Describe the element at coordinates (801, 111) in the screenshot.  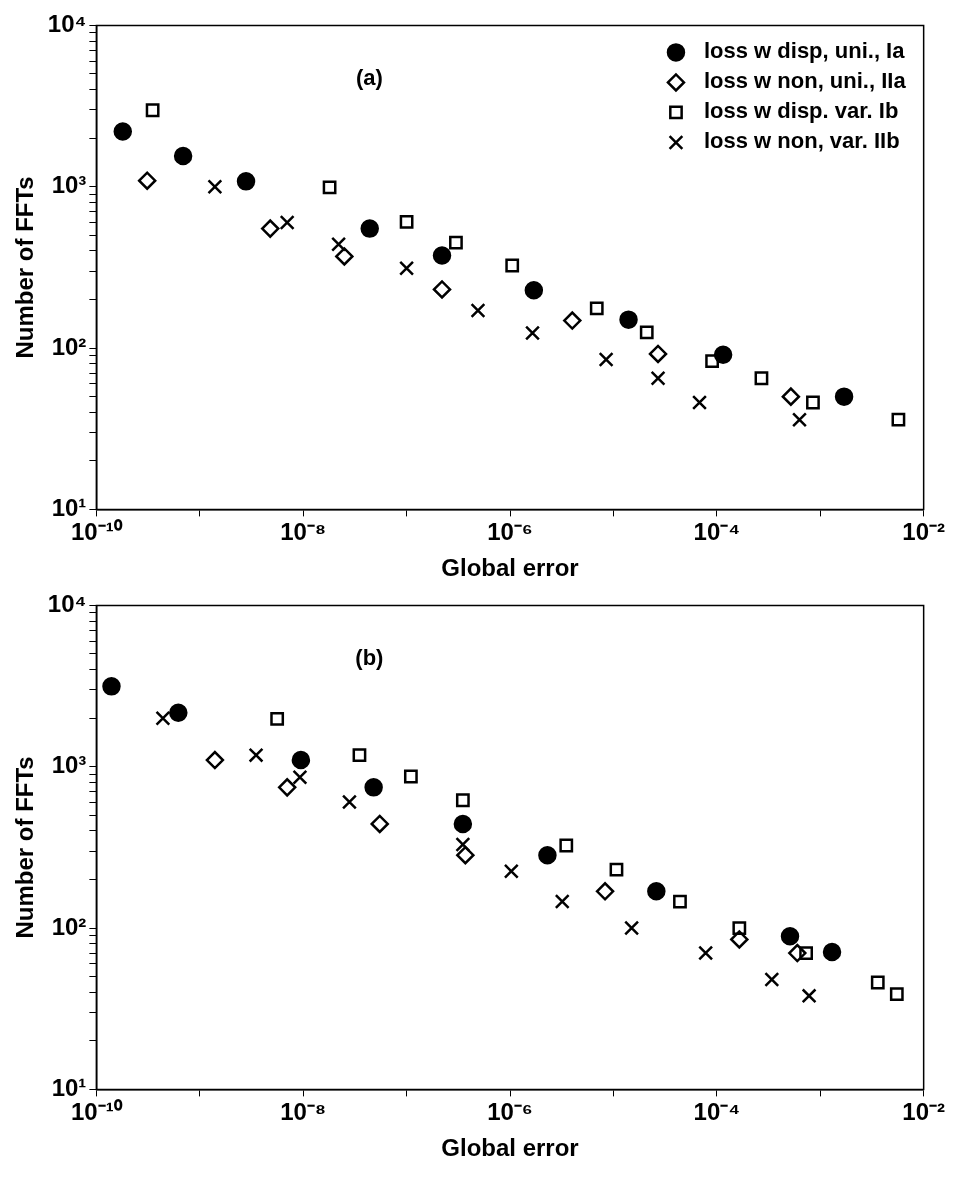
I see `legend-label: loss w disp. var. Ib` at that location.